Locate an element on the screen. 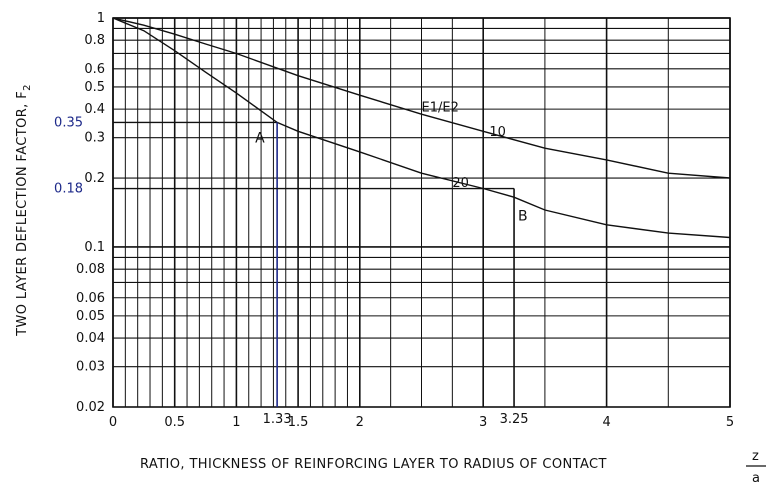  annotation-B-y-value: 0.18 is located at coordinates (68, 189).